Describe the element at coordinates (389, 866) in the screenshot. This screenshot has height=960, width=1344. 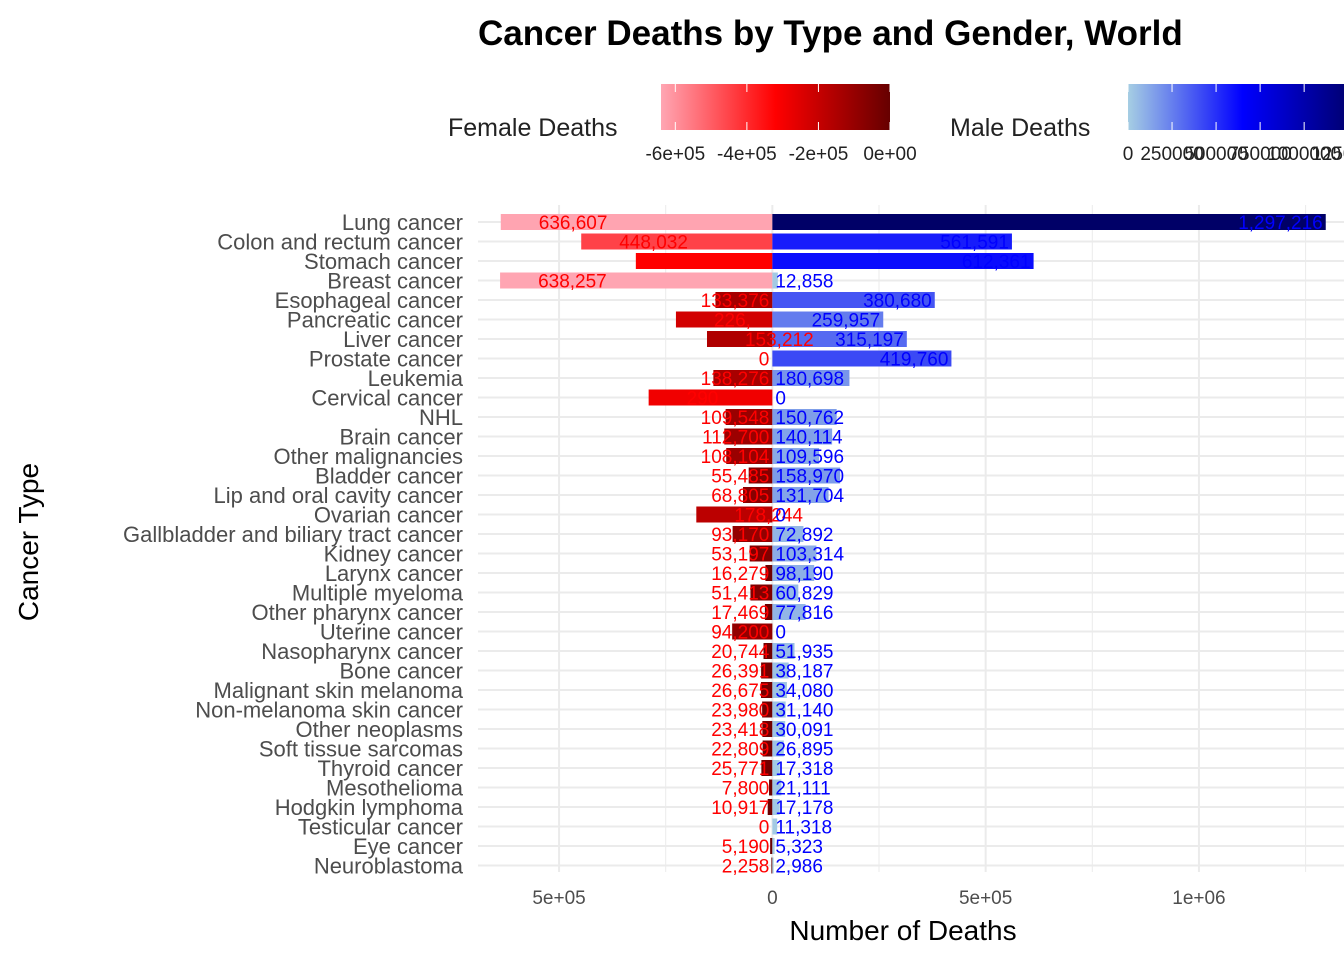
I see `y-tick-label: Neuroblastoma` at that location.